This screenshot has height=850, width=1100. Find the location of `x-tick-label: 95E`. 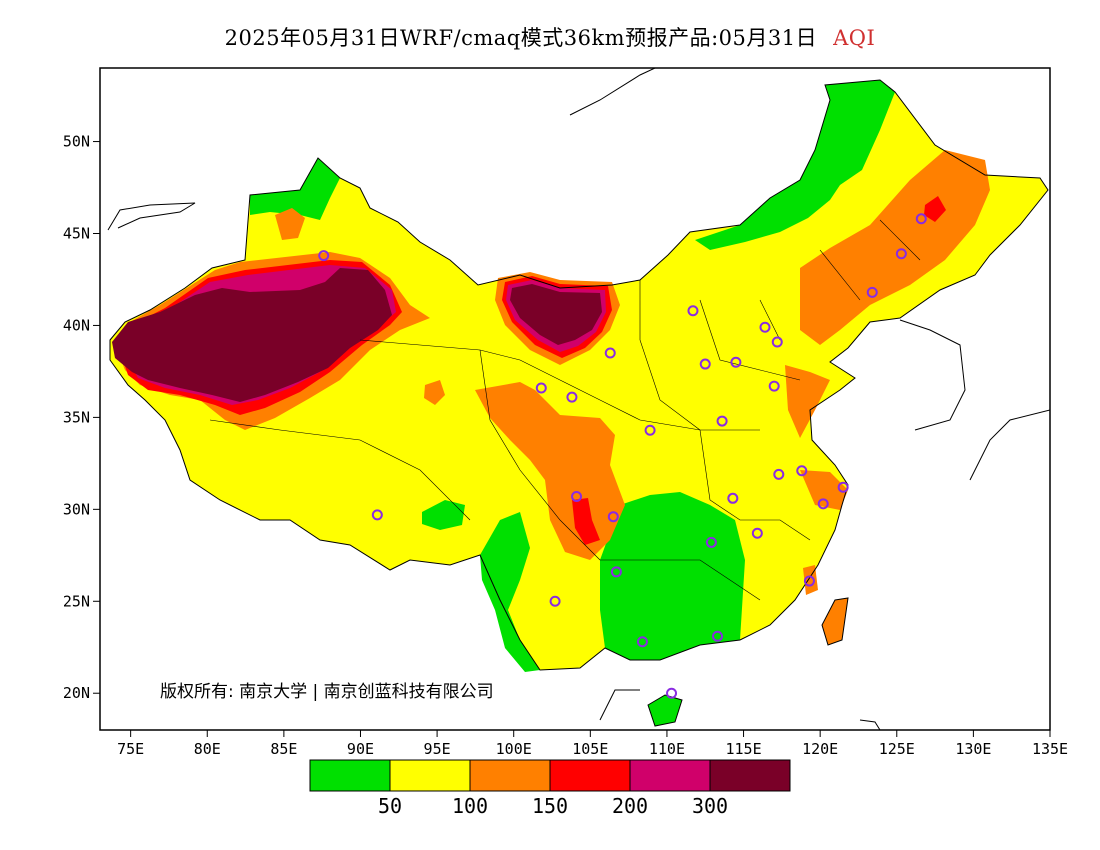

x-tick-label: 95E is located at coordinates (437, 749).